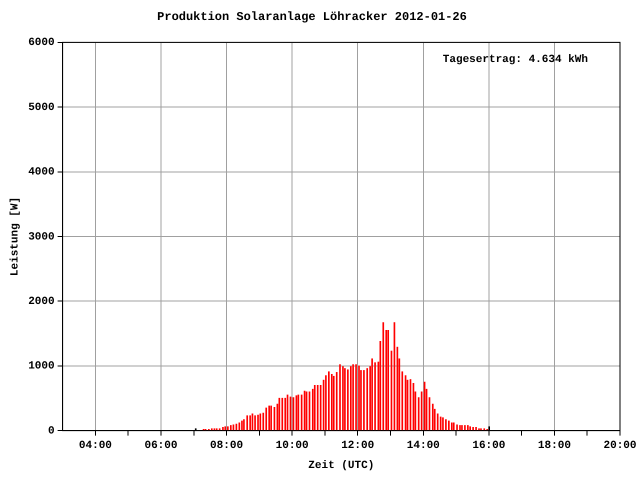 The image size is (640, 480). I want to click on y-tick-label: 4000, so click(41, 172).